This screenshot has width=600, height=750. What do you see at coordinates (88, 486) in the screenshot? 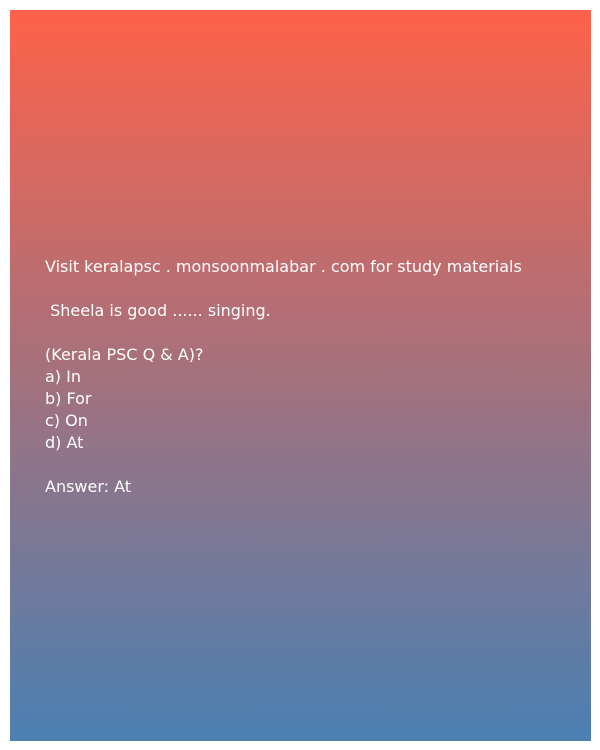
I see `answer-text: Answer: At` at bounding box center [88, 486].